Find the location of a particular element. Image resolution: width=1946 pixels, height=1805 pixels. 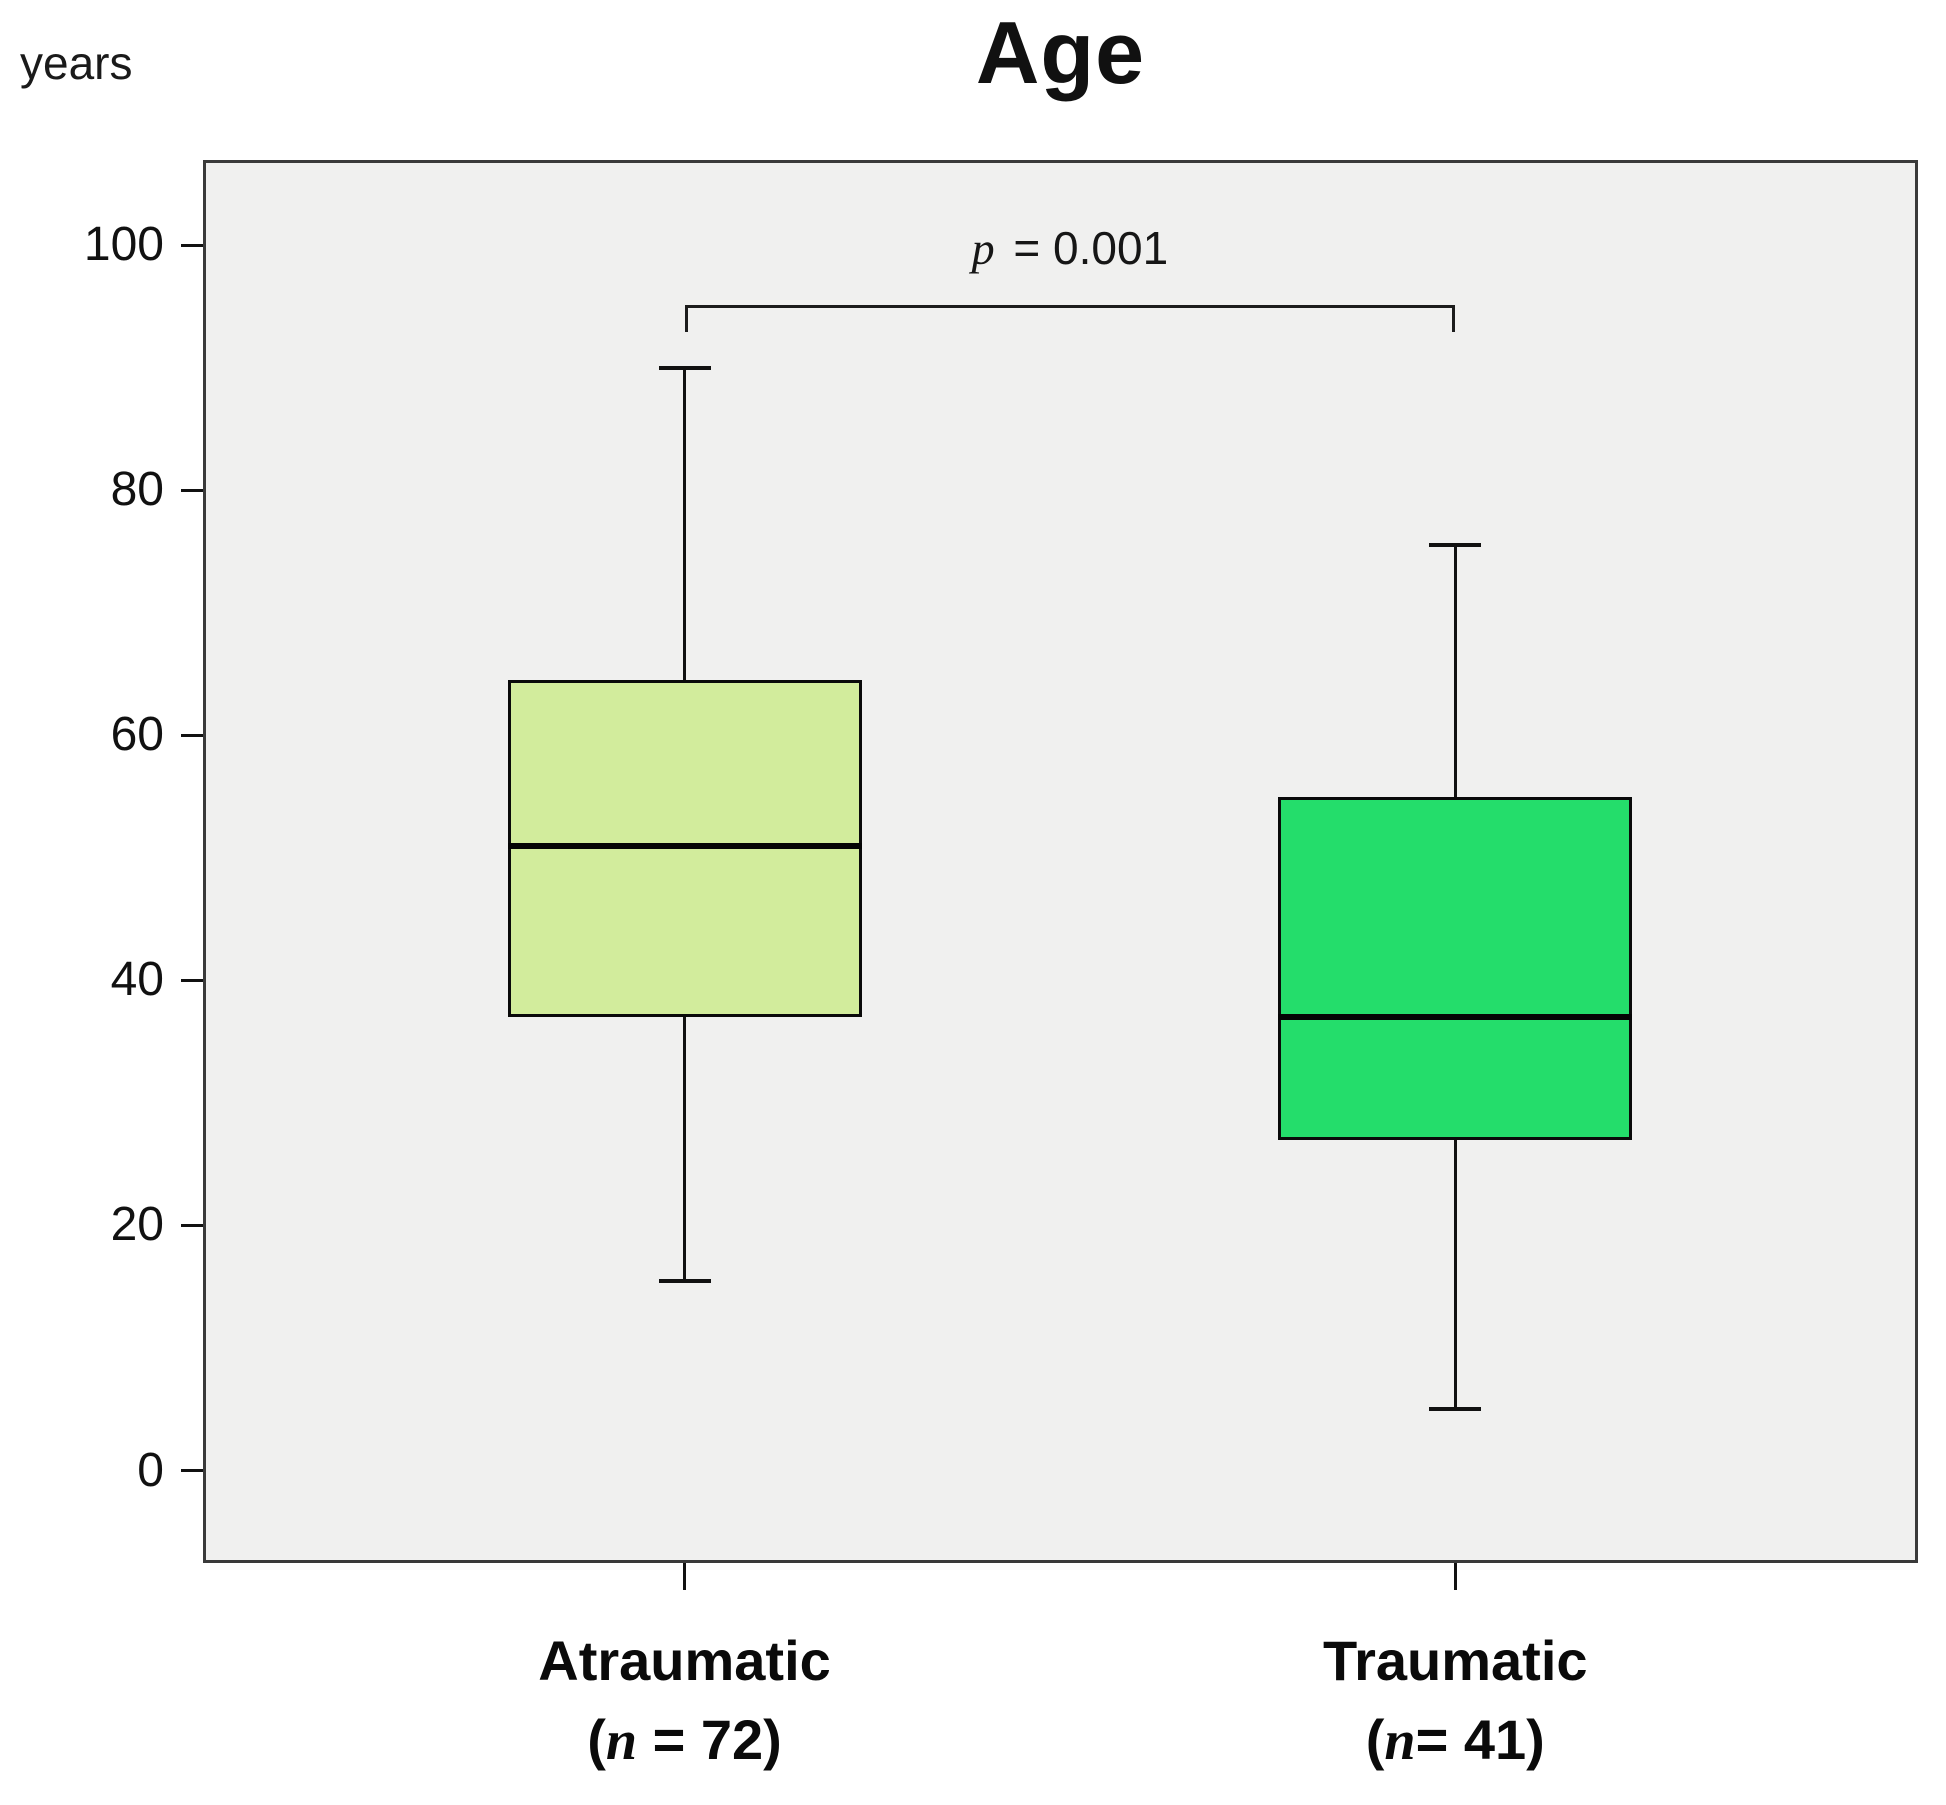

y-axis-tick-label: 0 is located at coordinates (150, 1470).